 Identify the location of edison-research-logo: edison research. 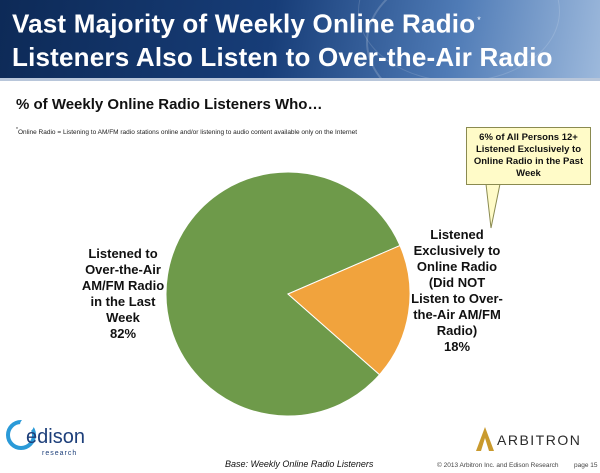
(46, 440).